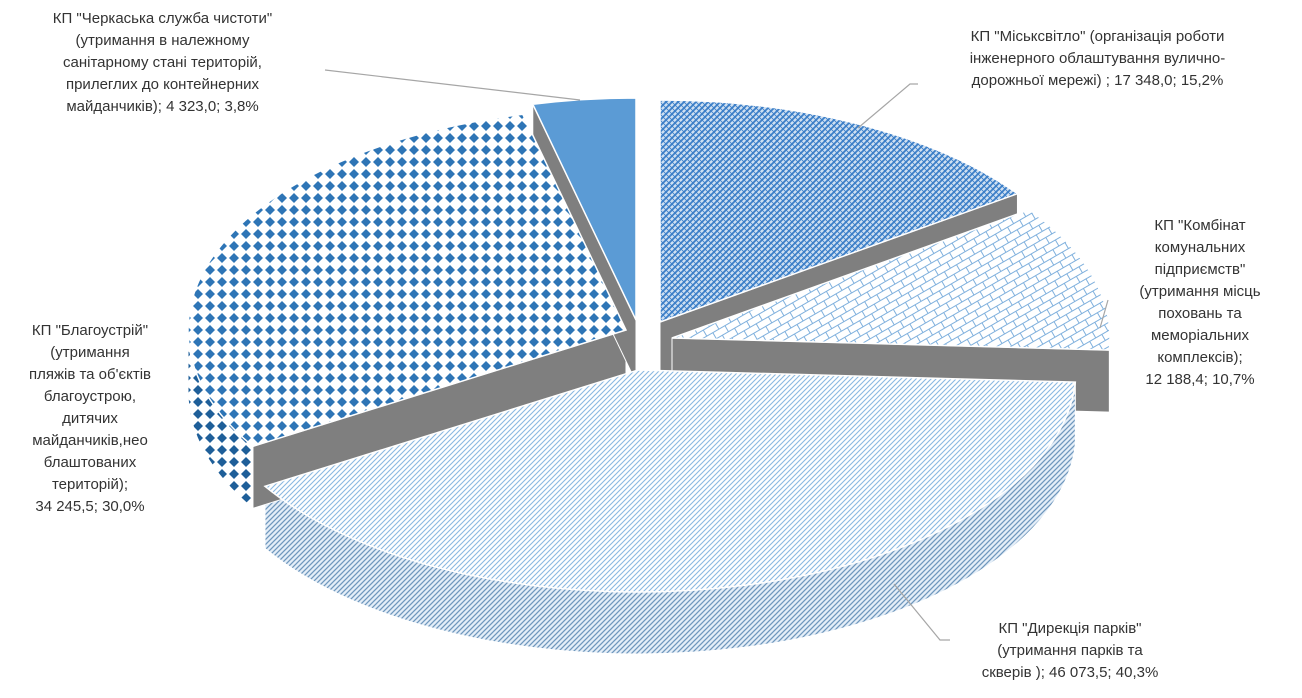 This screenshot has width=1302, height=698. What do you see at coordinates (891, 279) in the screenshot?
I see `slice-komb` at bounding box center [891, 279].